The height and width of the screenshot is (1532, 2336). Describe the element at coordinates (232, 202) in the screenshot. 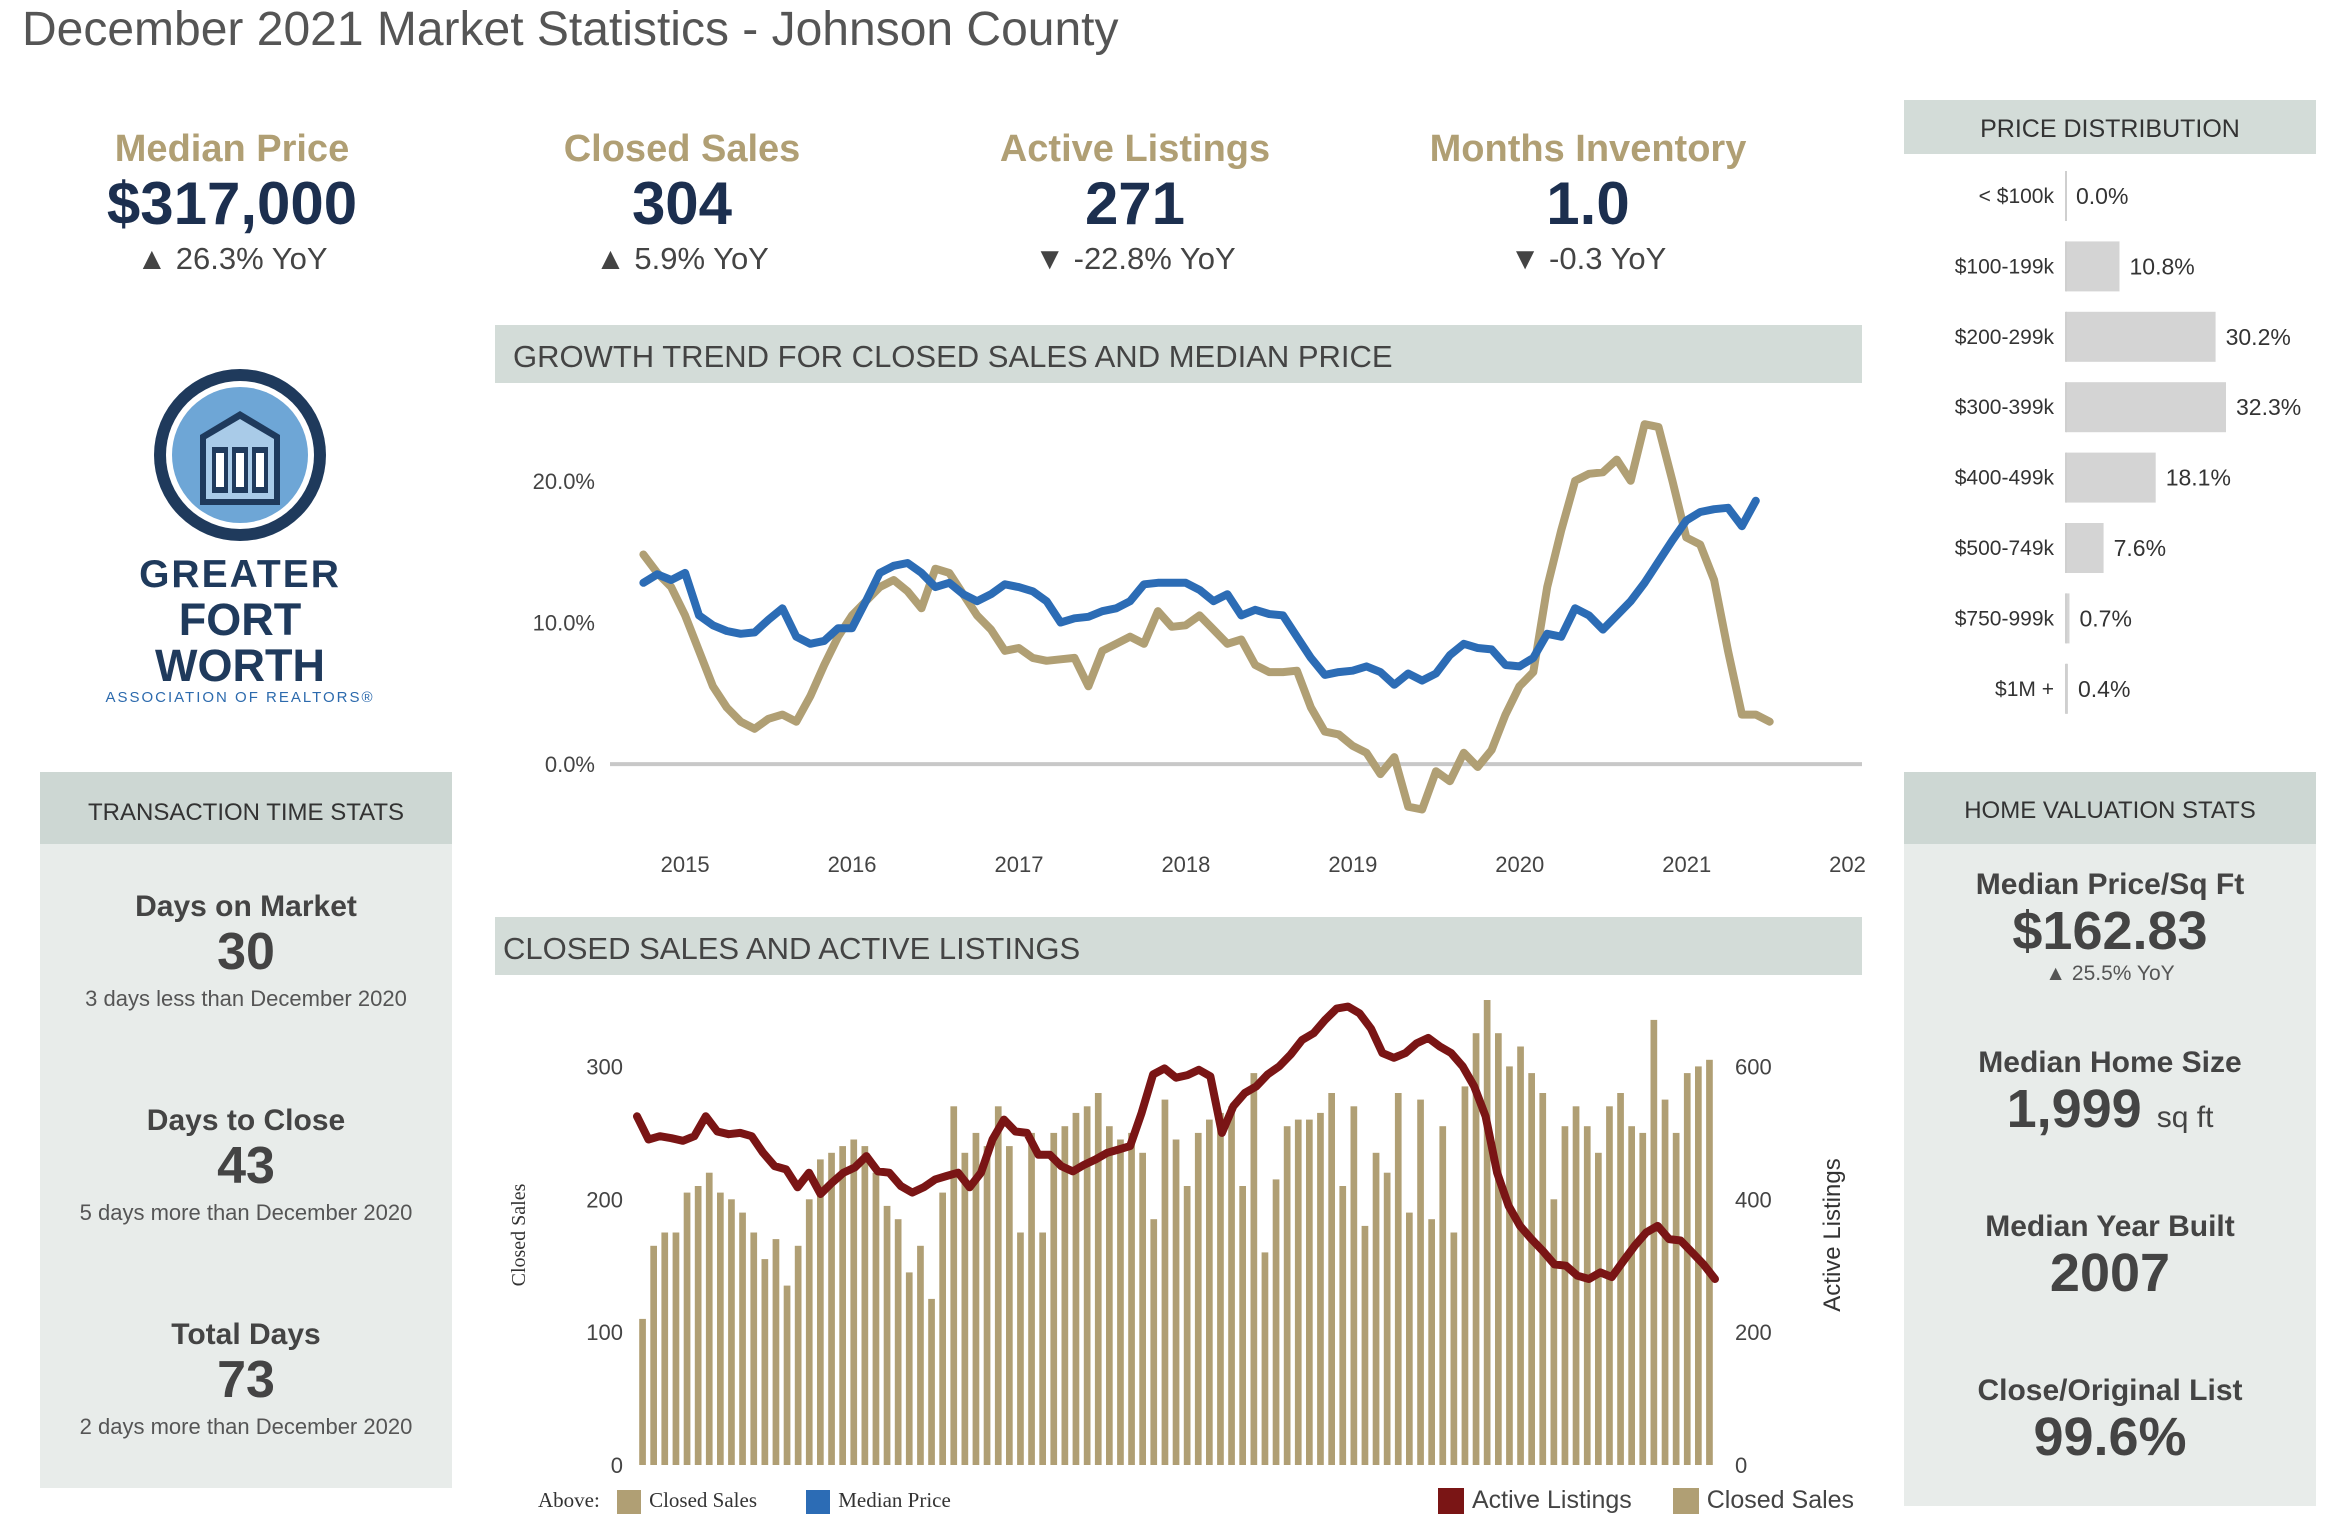

I see `kpi-median-price: Median Price $317,000 ▲ 26.3% YoY` at that location.